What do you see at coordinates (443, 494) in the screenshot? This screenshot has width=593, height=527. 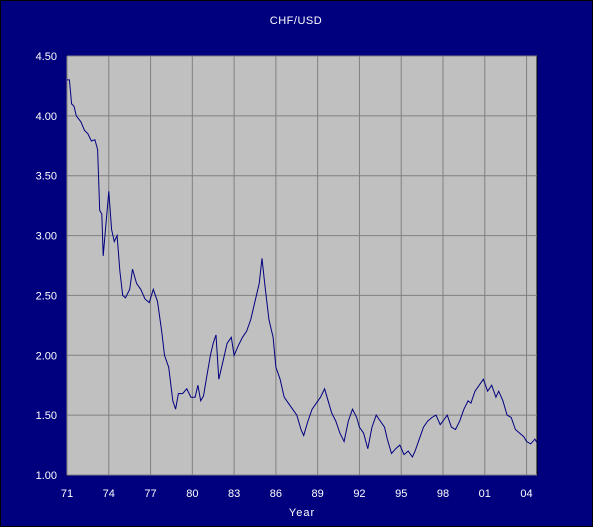 I see `x-tick-label: 98` at bounding box center [443, 494].